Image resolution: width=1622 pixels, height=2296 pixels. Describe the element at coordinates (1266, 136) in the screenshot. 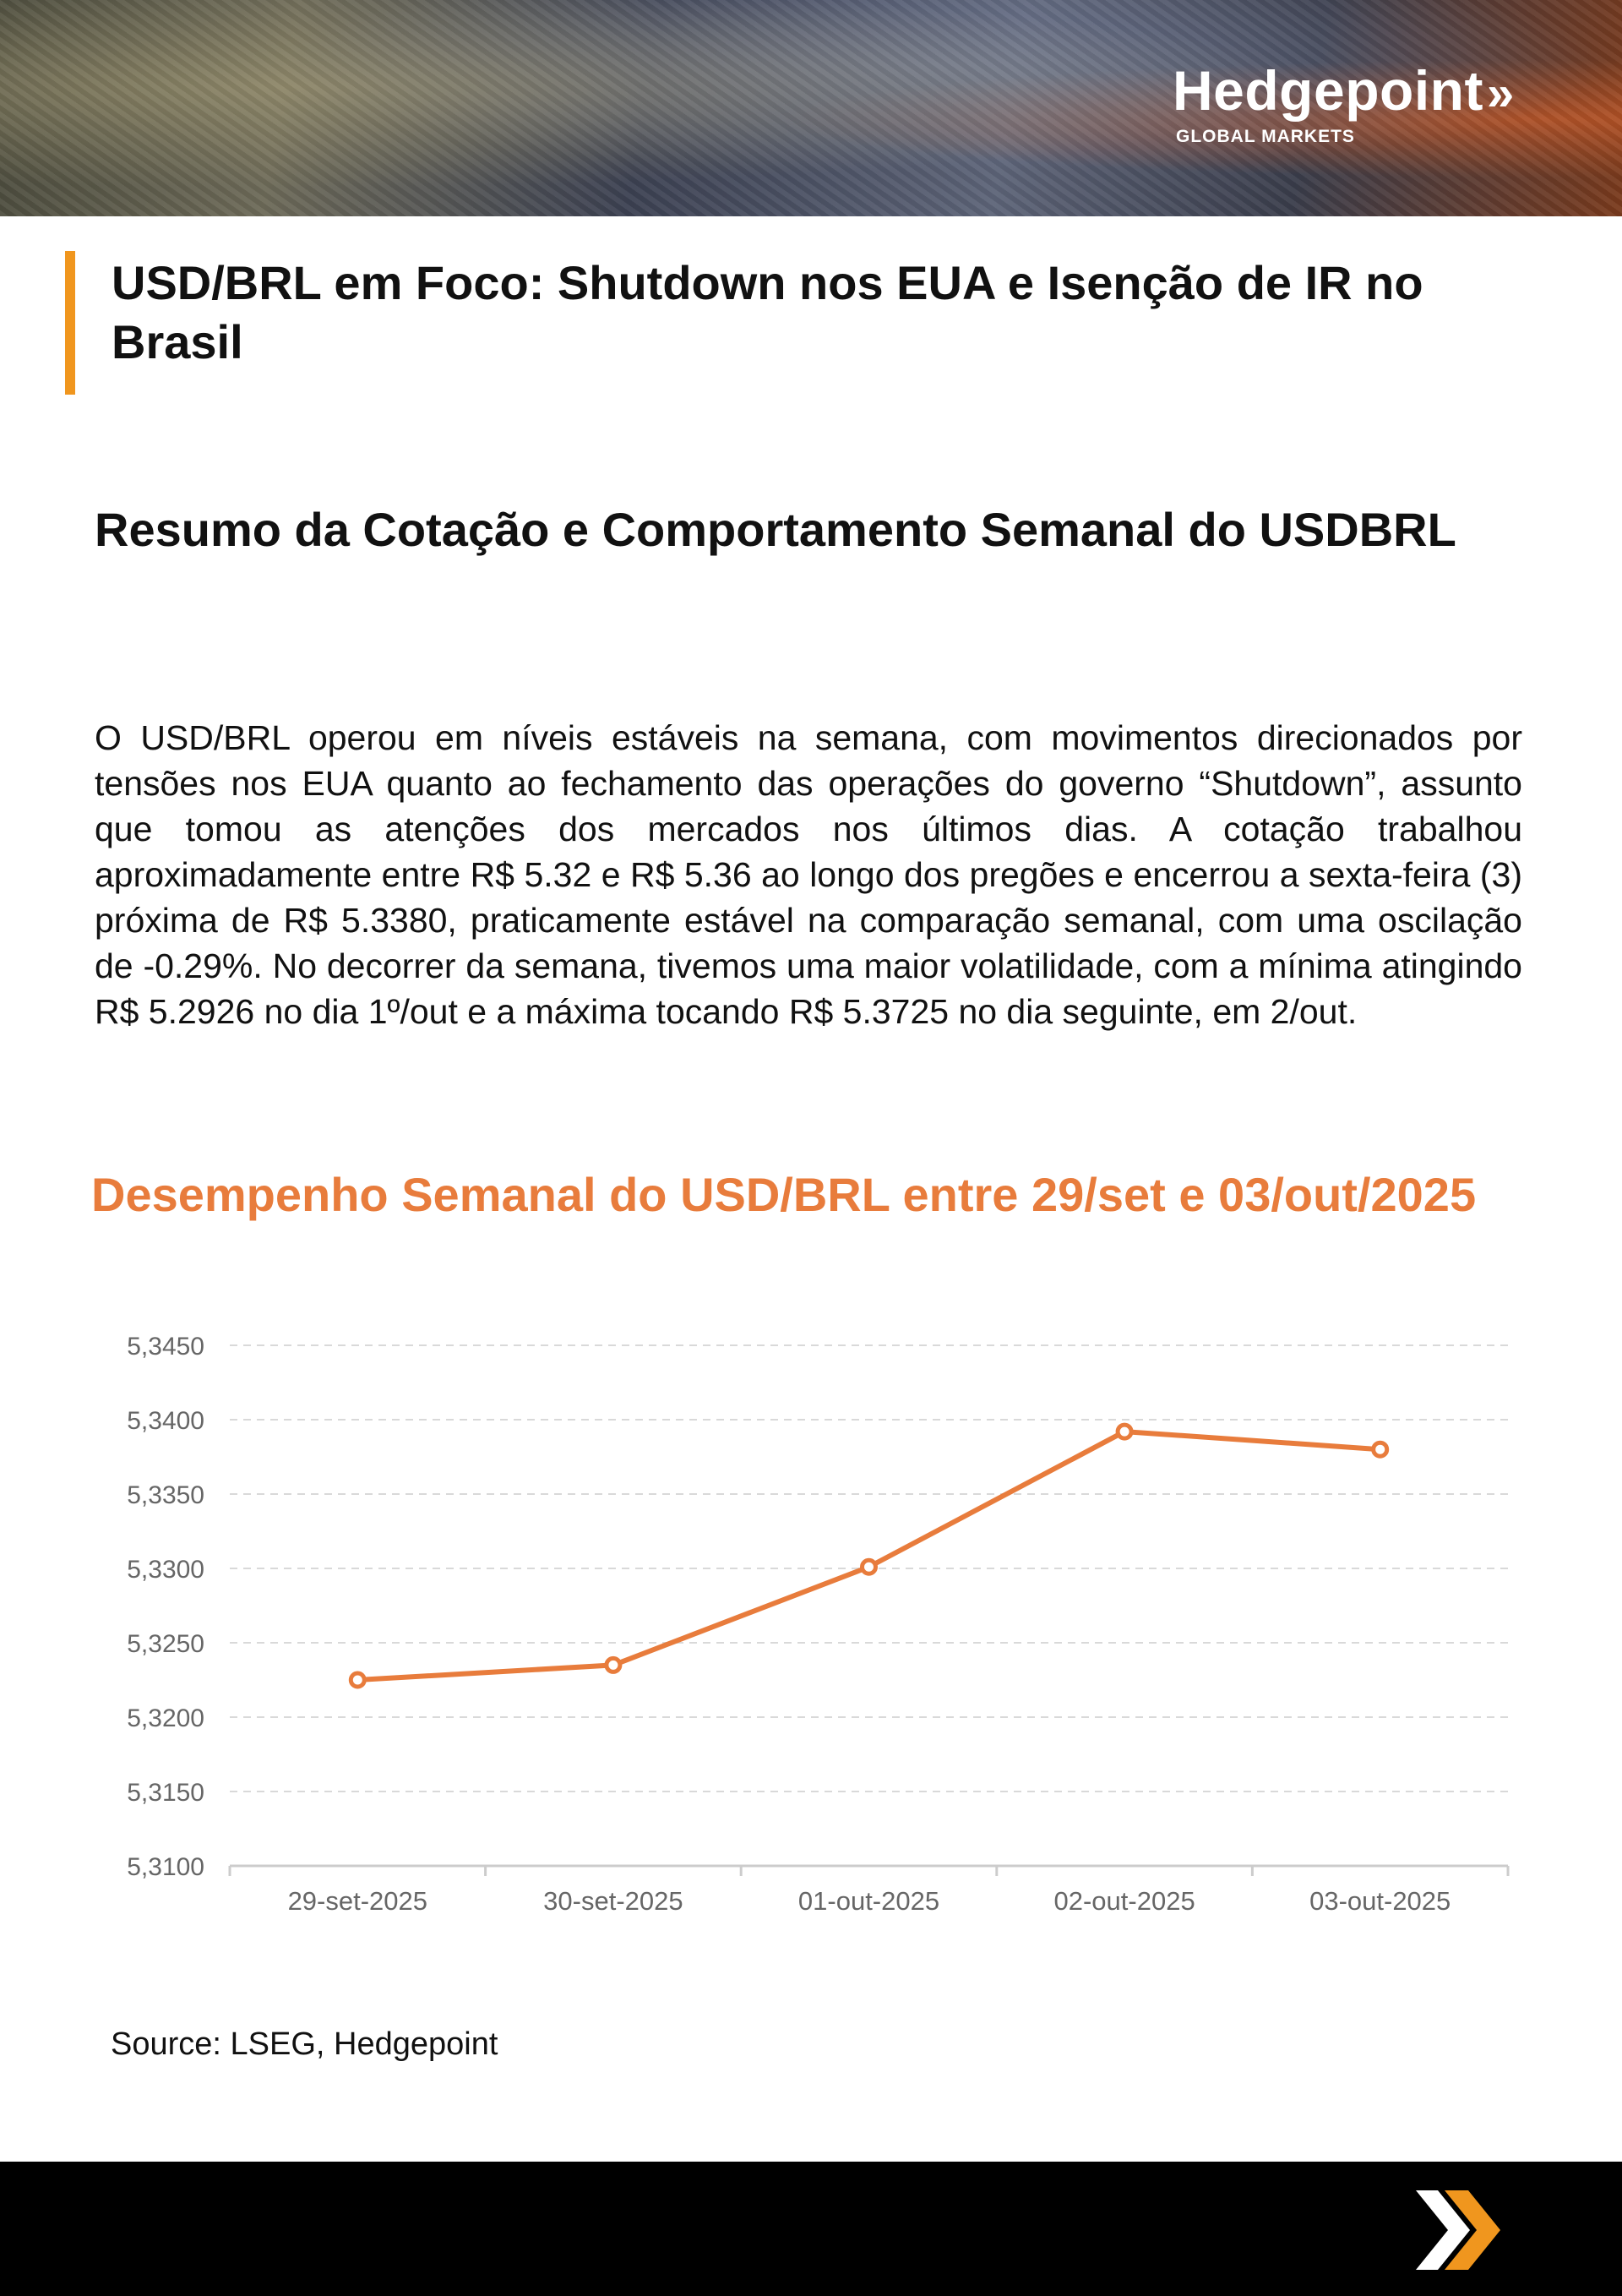

I see `brand-subtitle: GLOBAL MARKETS` at that location.